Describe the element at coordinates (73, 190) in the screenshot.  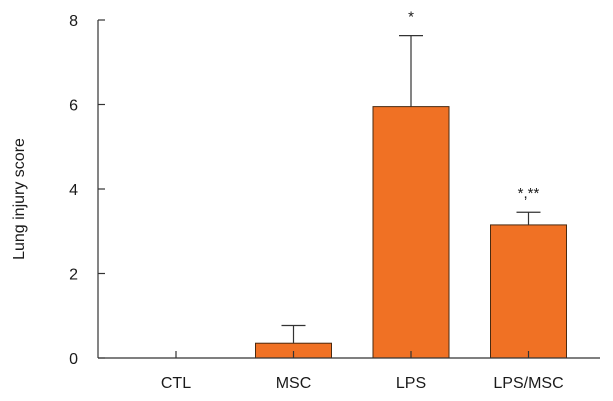
I see `y-tick-label-4: 4` at that location.